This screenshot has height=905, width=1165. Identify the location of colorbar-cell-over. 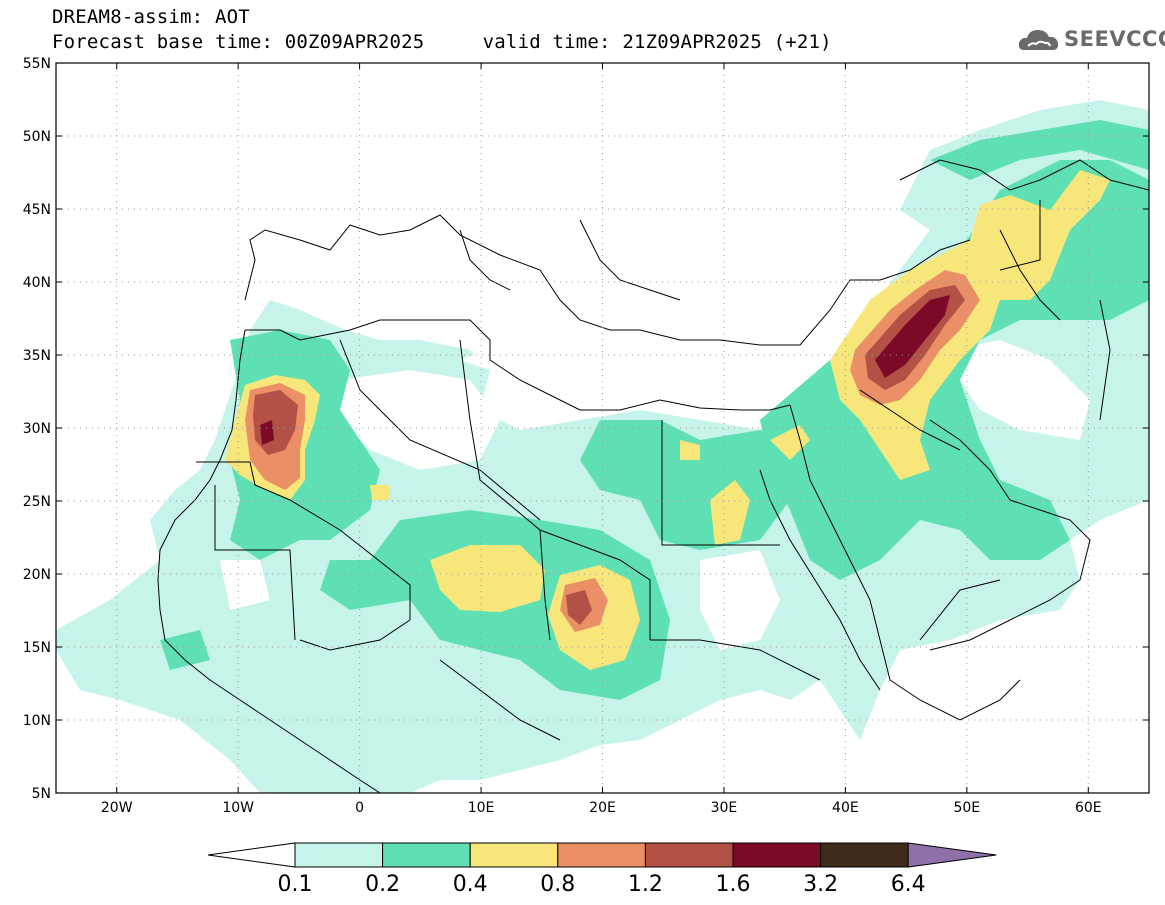
(952, 855).